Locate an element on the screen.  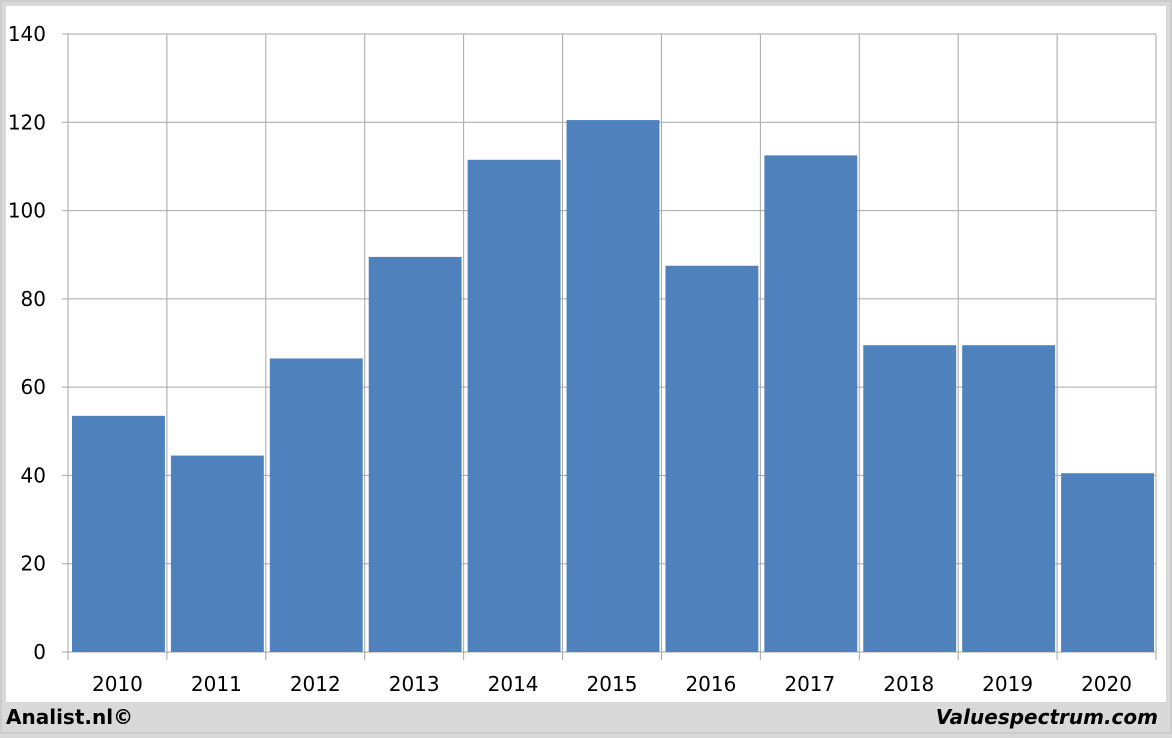
x-tick-label: 2013 is located at coordinates (414, 684).